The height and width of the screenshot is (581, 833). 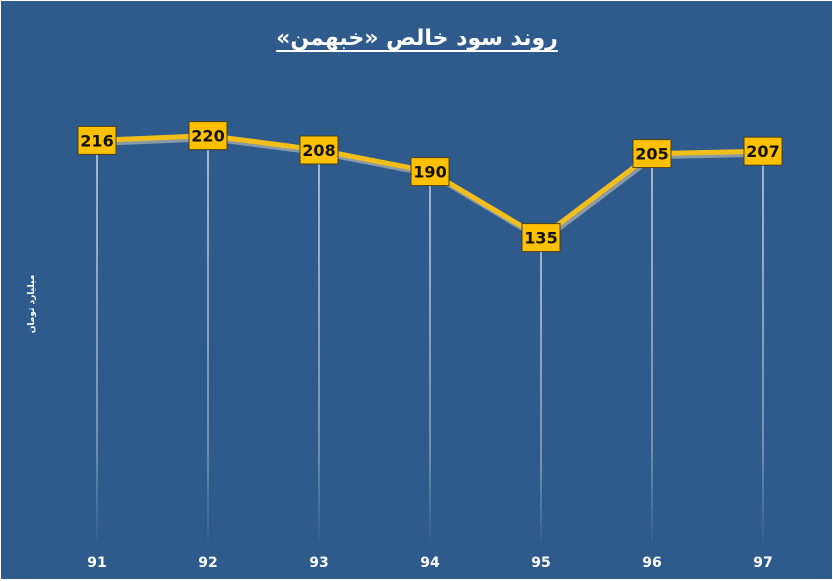 I want to click on x-tick-label: 91, so click(x=96, y=563).